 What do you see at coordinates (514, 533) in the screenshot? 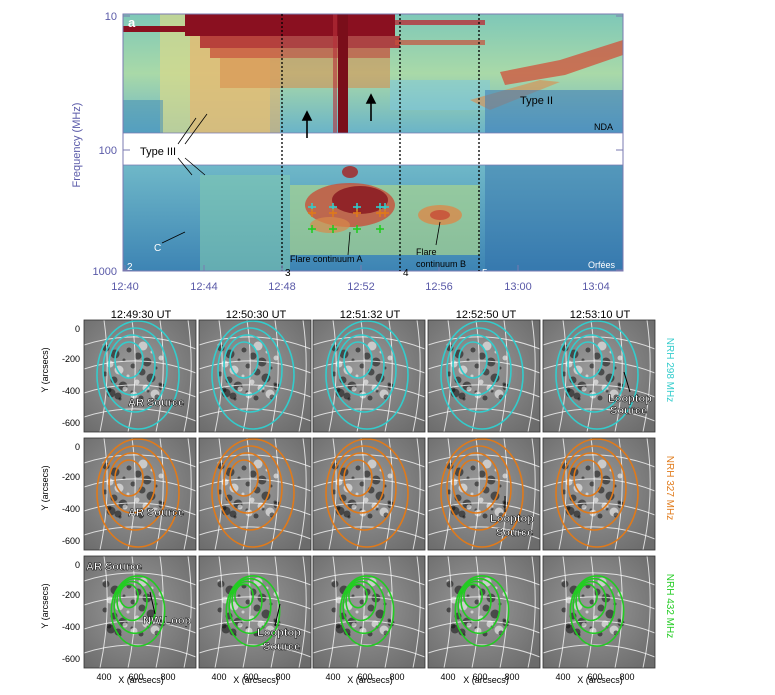
I see `annotation-r2c4b: Source` at bounding box center [514, 533].